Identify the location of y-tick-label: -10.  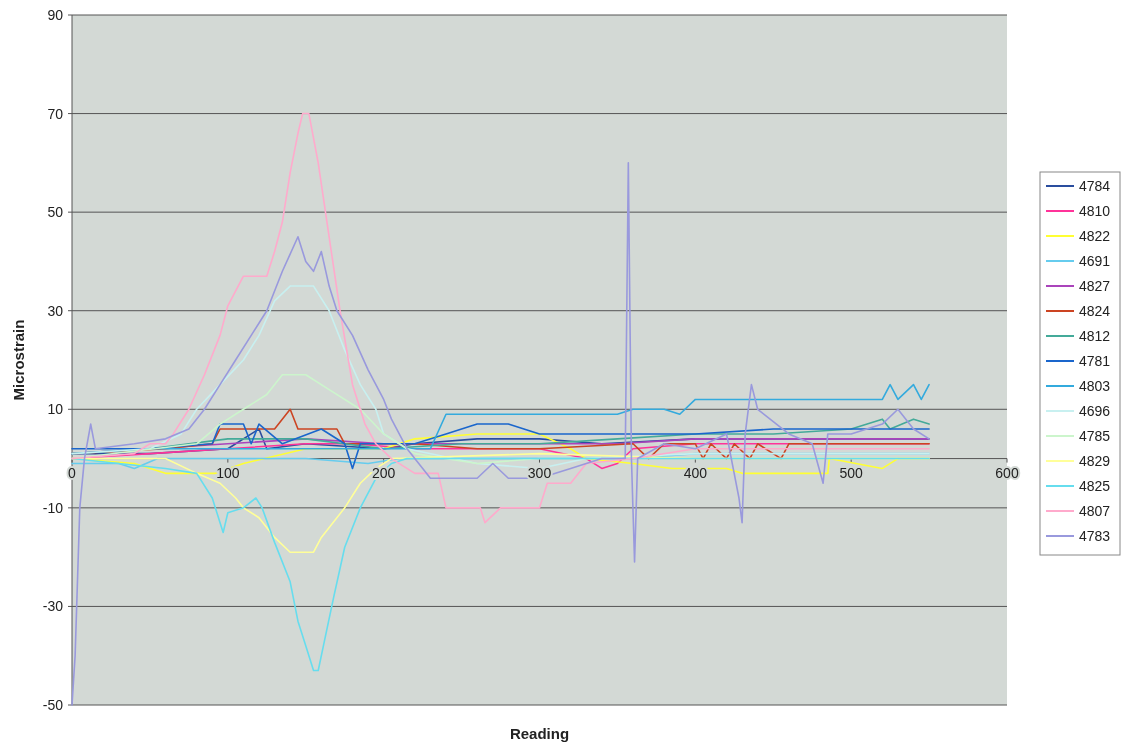
(53, 507).